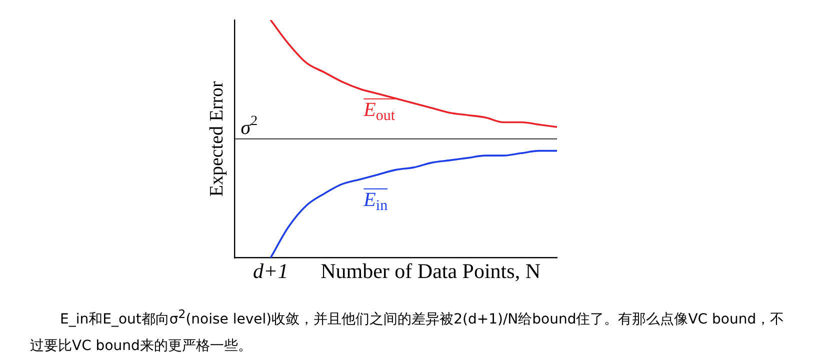 The image size is (820, 363). I want to click on x-axis-title: Number of Data Points, N, so click(430, 270).